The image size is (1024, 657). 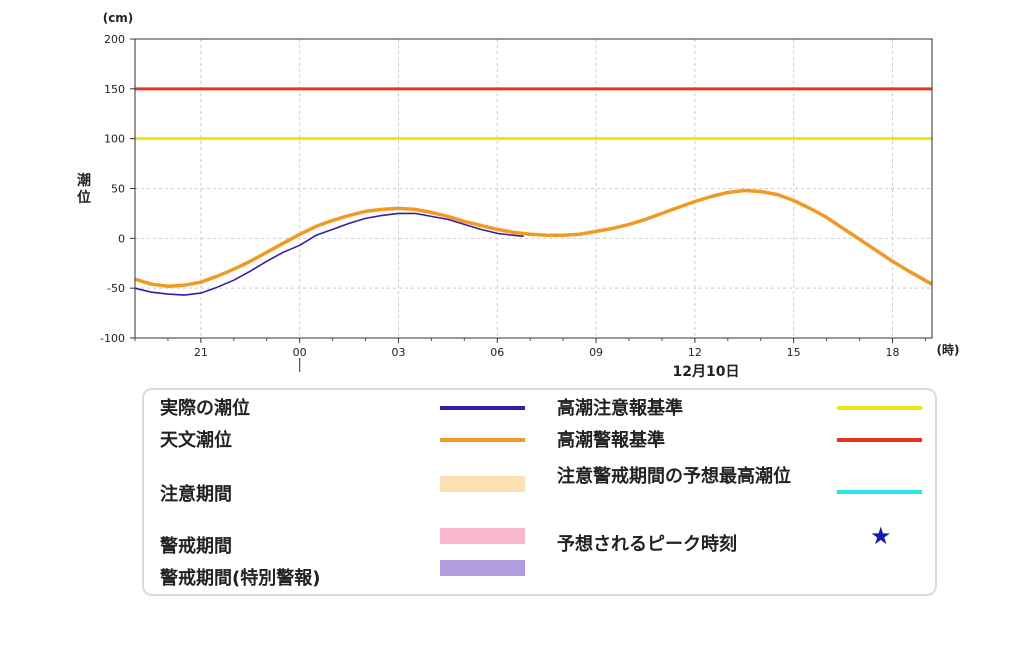 I want to click on x-tick-label: 12, so click(x=695, y=352).